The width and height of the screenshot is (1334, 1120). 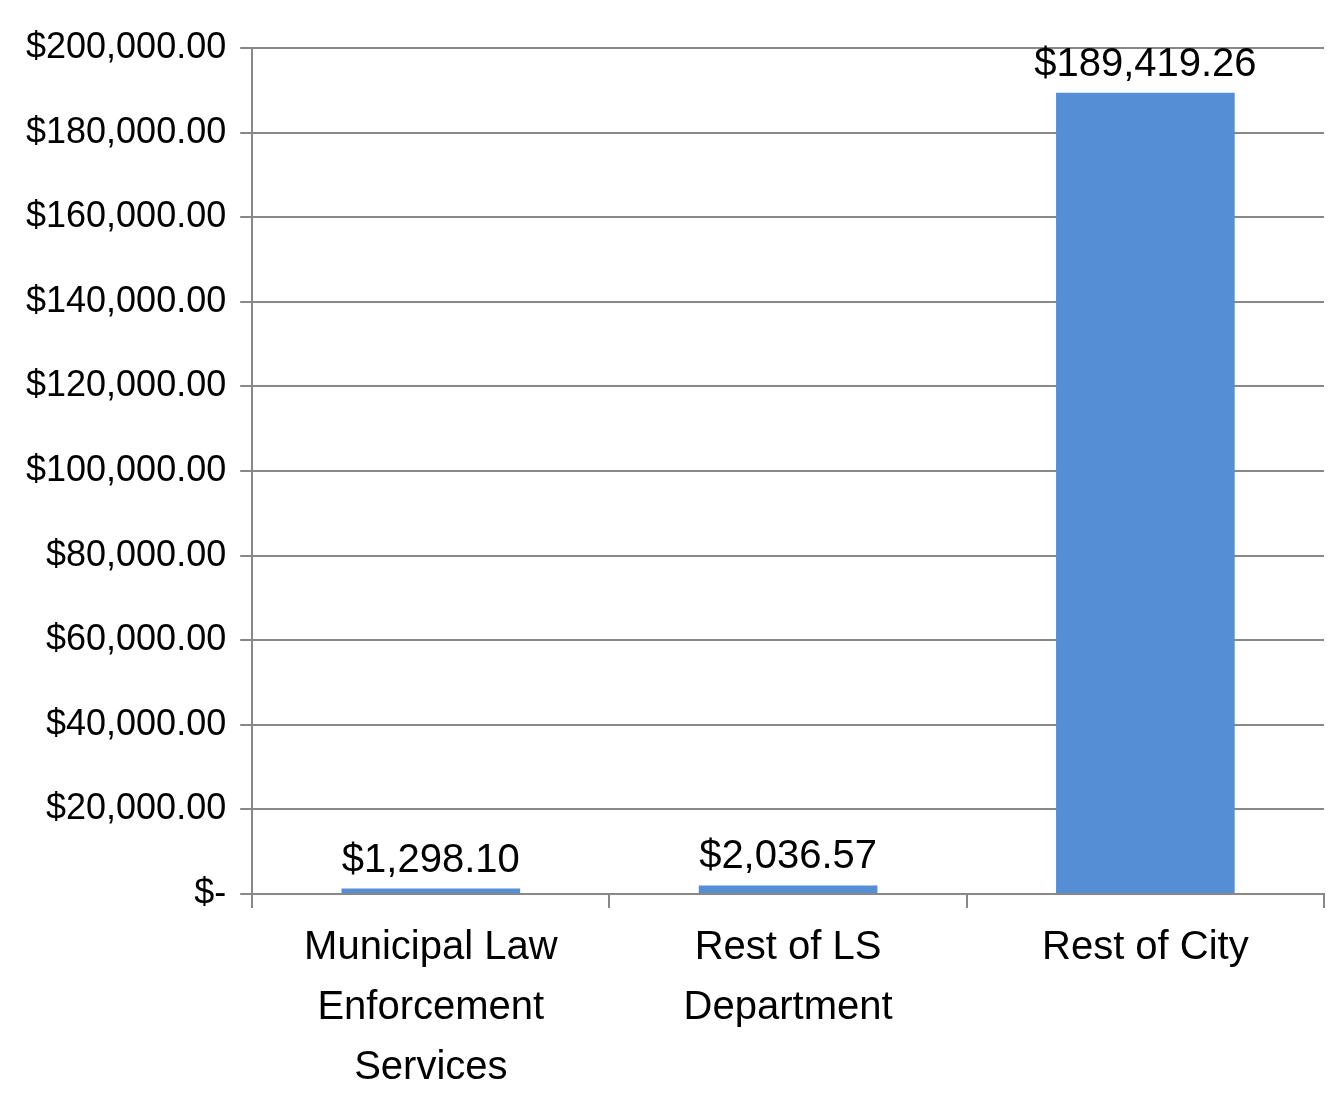 I want to click on y-tick-label: $-, so click(x=210, y=891).